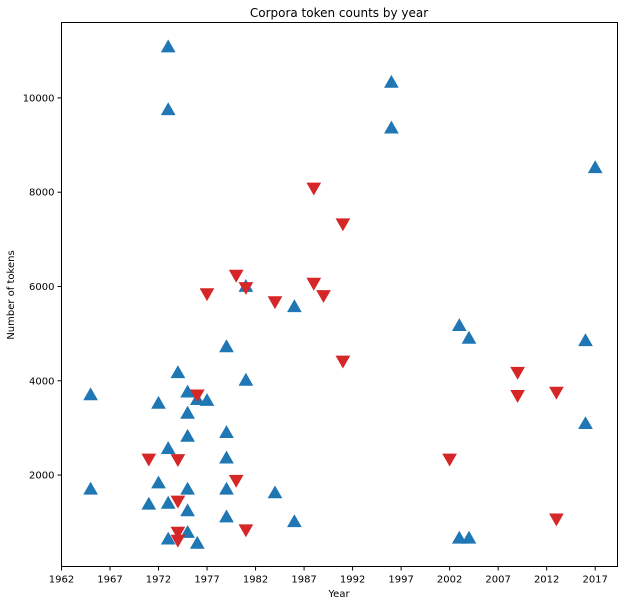 The image size is (625, 604). I want to click on x-tick-label-10: 2012, so click(546, 580).